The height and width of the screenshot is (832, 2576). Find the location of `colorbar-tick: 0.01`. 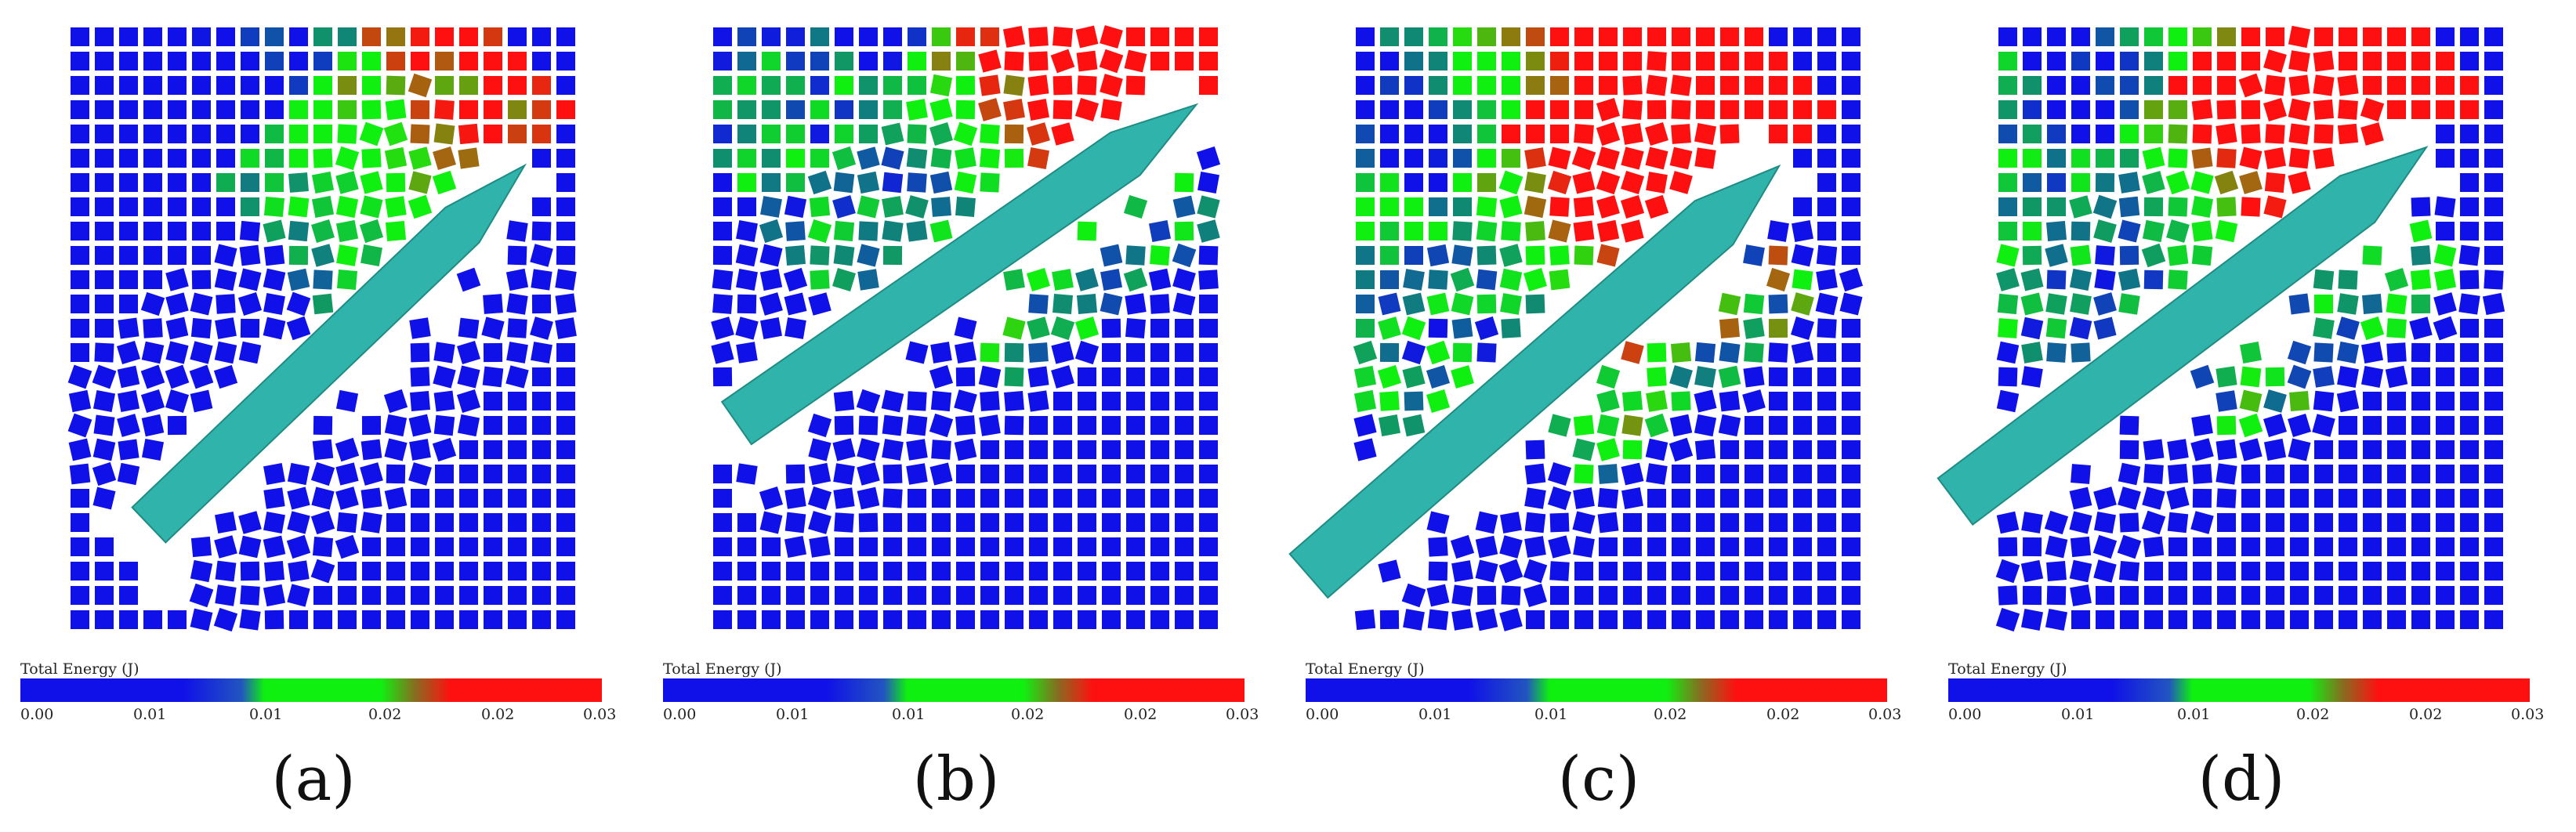

colorbar-tick: 0.01 is located at coordinates (266, 714).